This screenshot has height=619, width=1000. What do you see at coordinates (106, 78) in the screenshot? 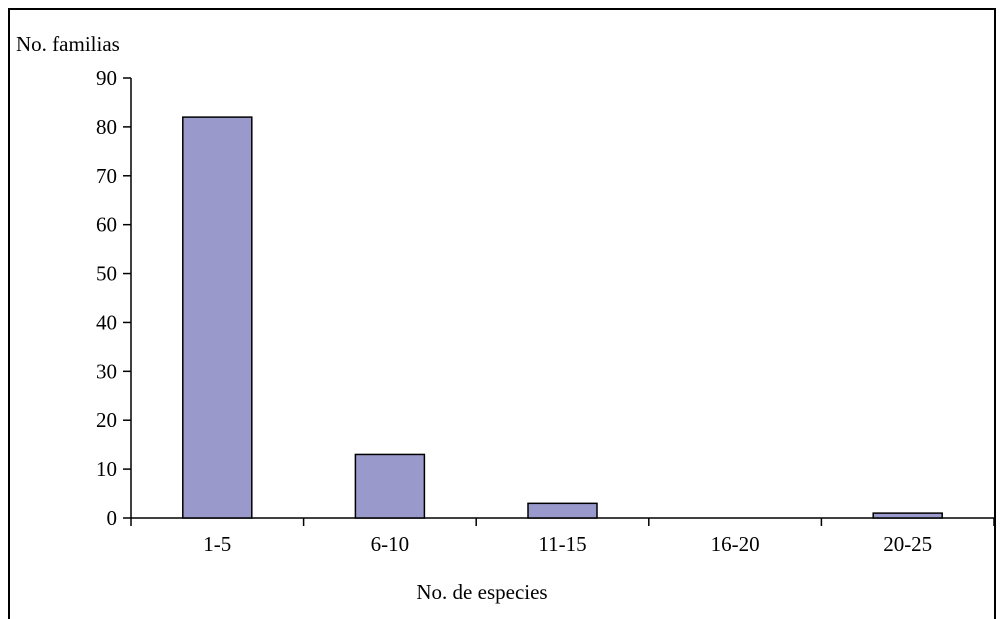
I see `y-tick-label: 90` at bounding box center [106, 78].